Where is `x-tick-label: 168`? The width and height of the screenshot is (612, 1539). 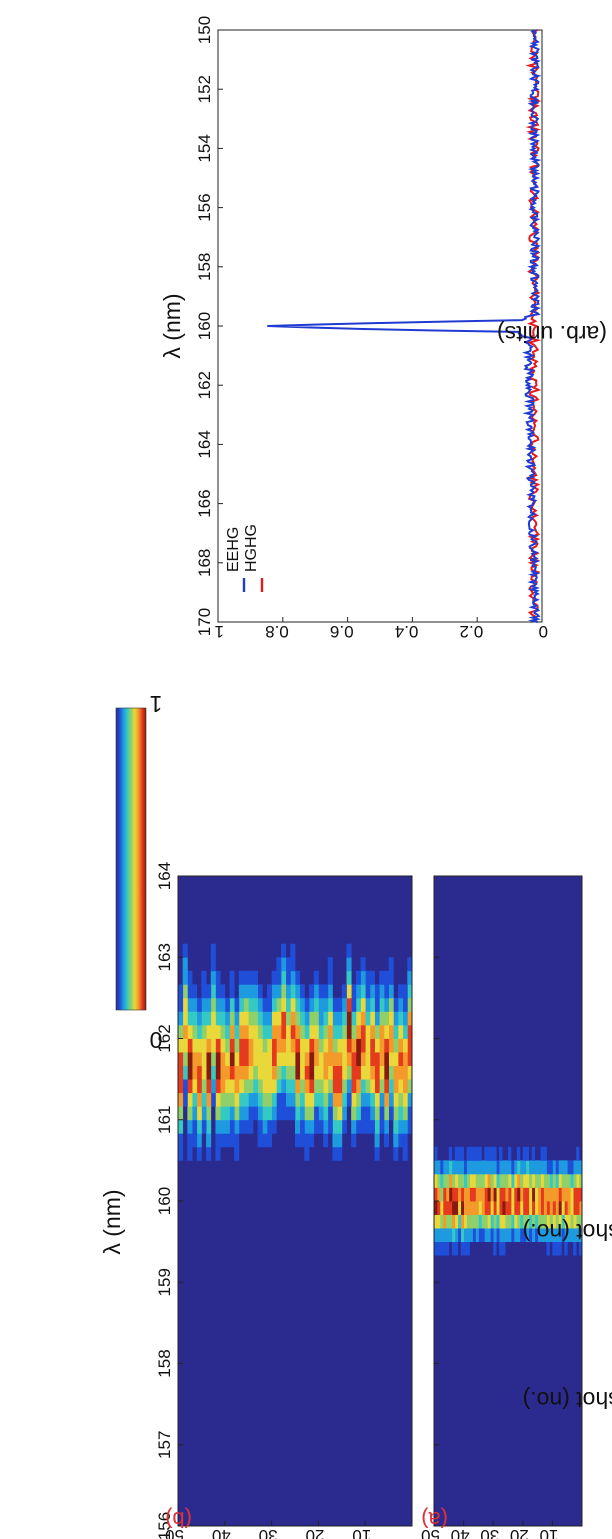
x-tick-label: 168 is located at coordinates (204, 563).